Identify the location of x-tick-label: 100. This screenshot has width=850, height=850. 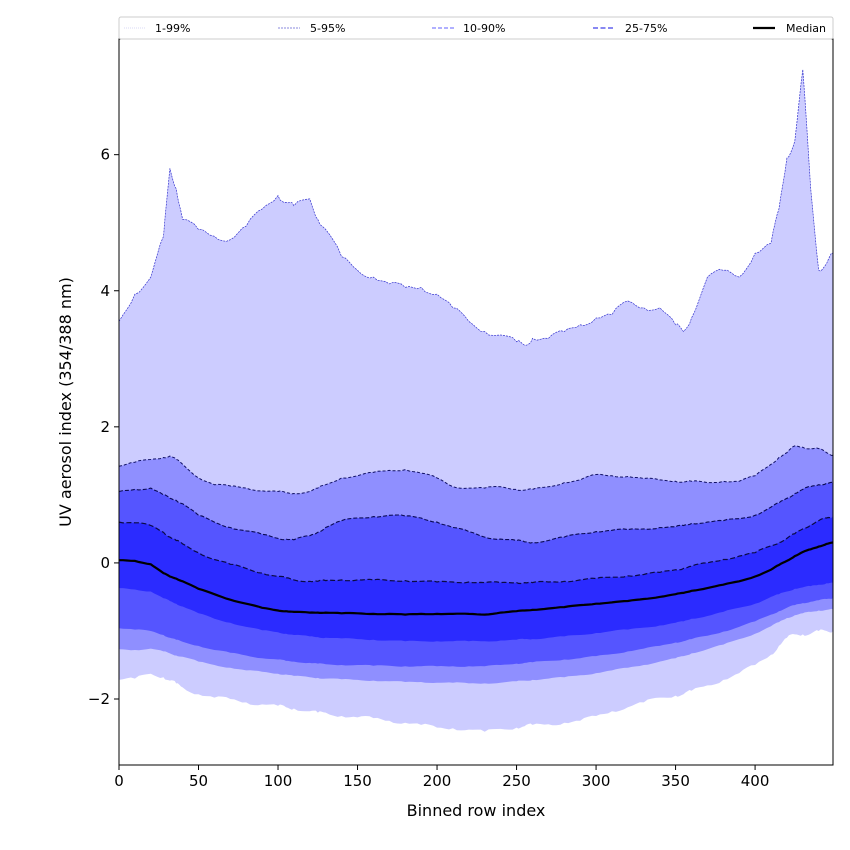
(278, 781).